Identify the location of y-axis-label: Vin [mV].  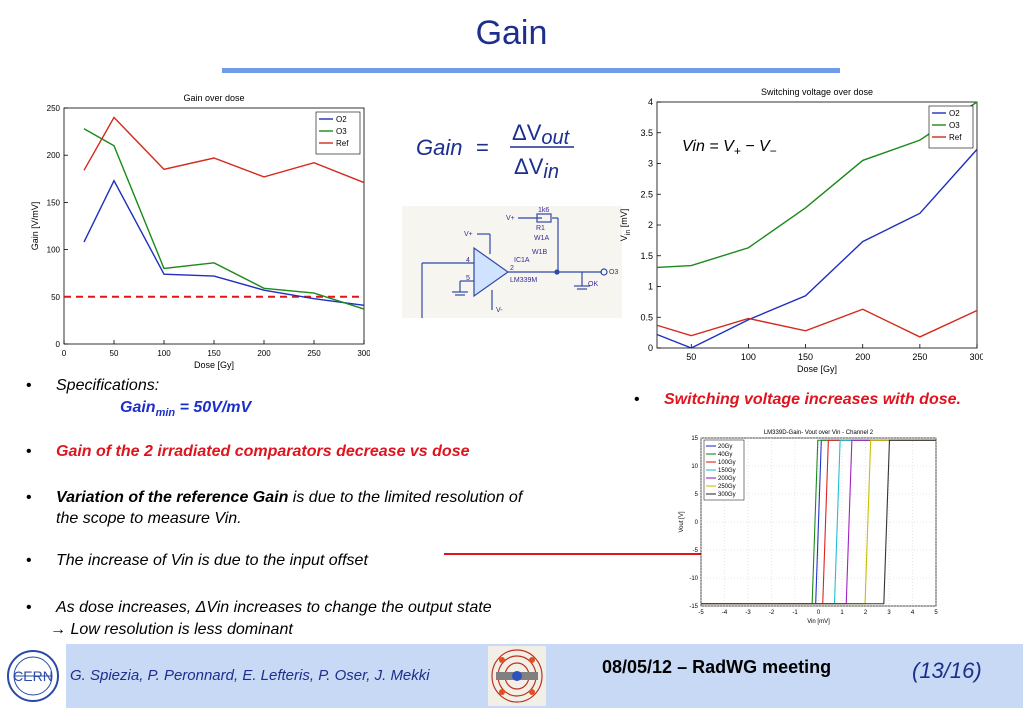
(625, 225).